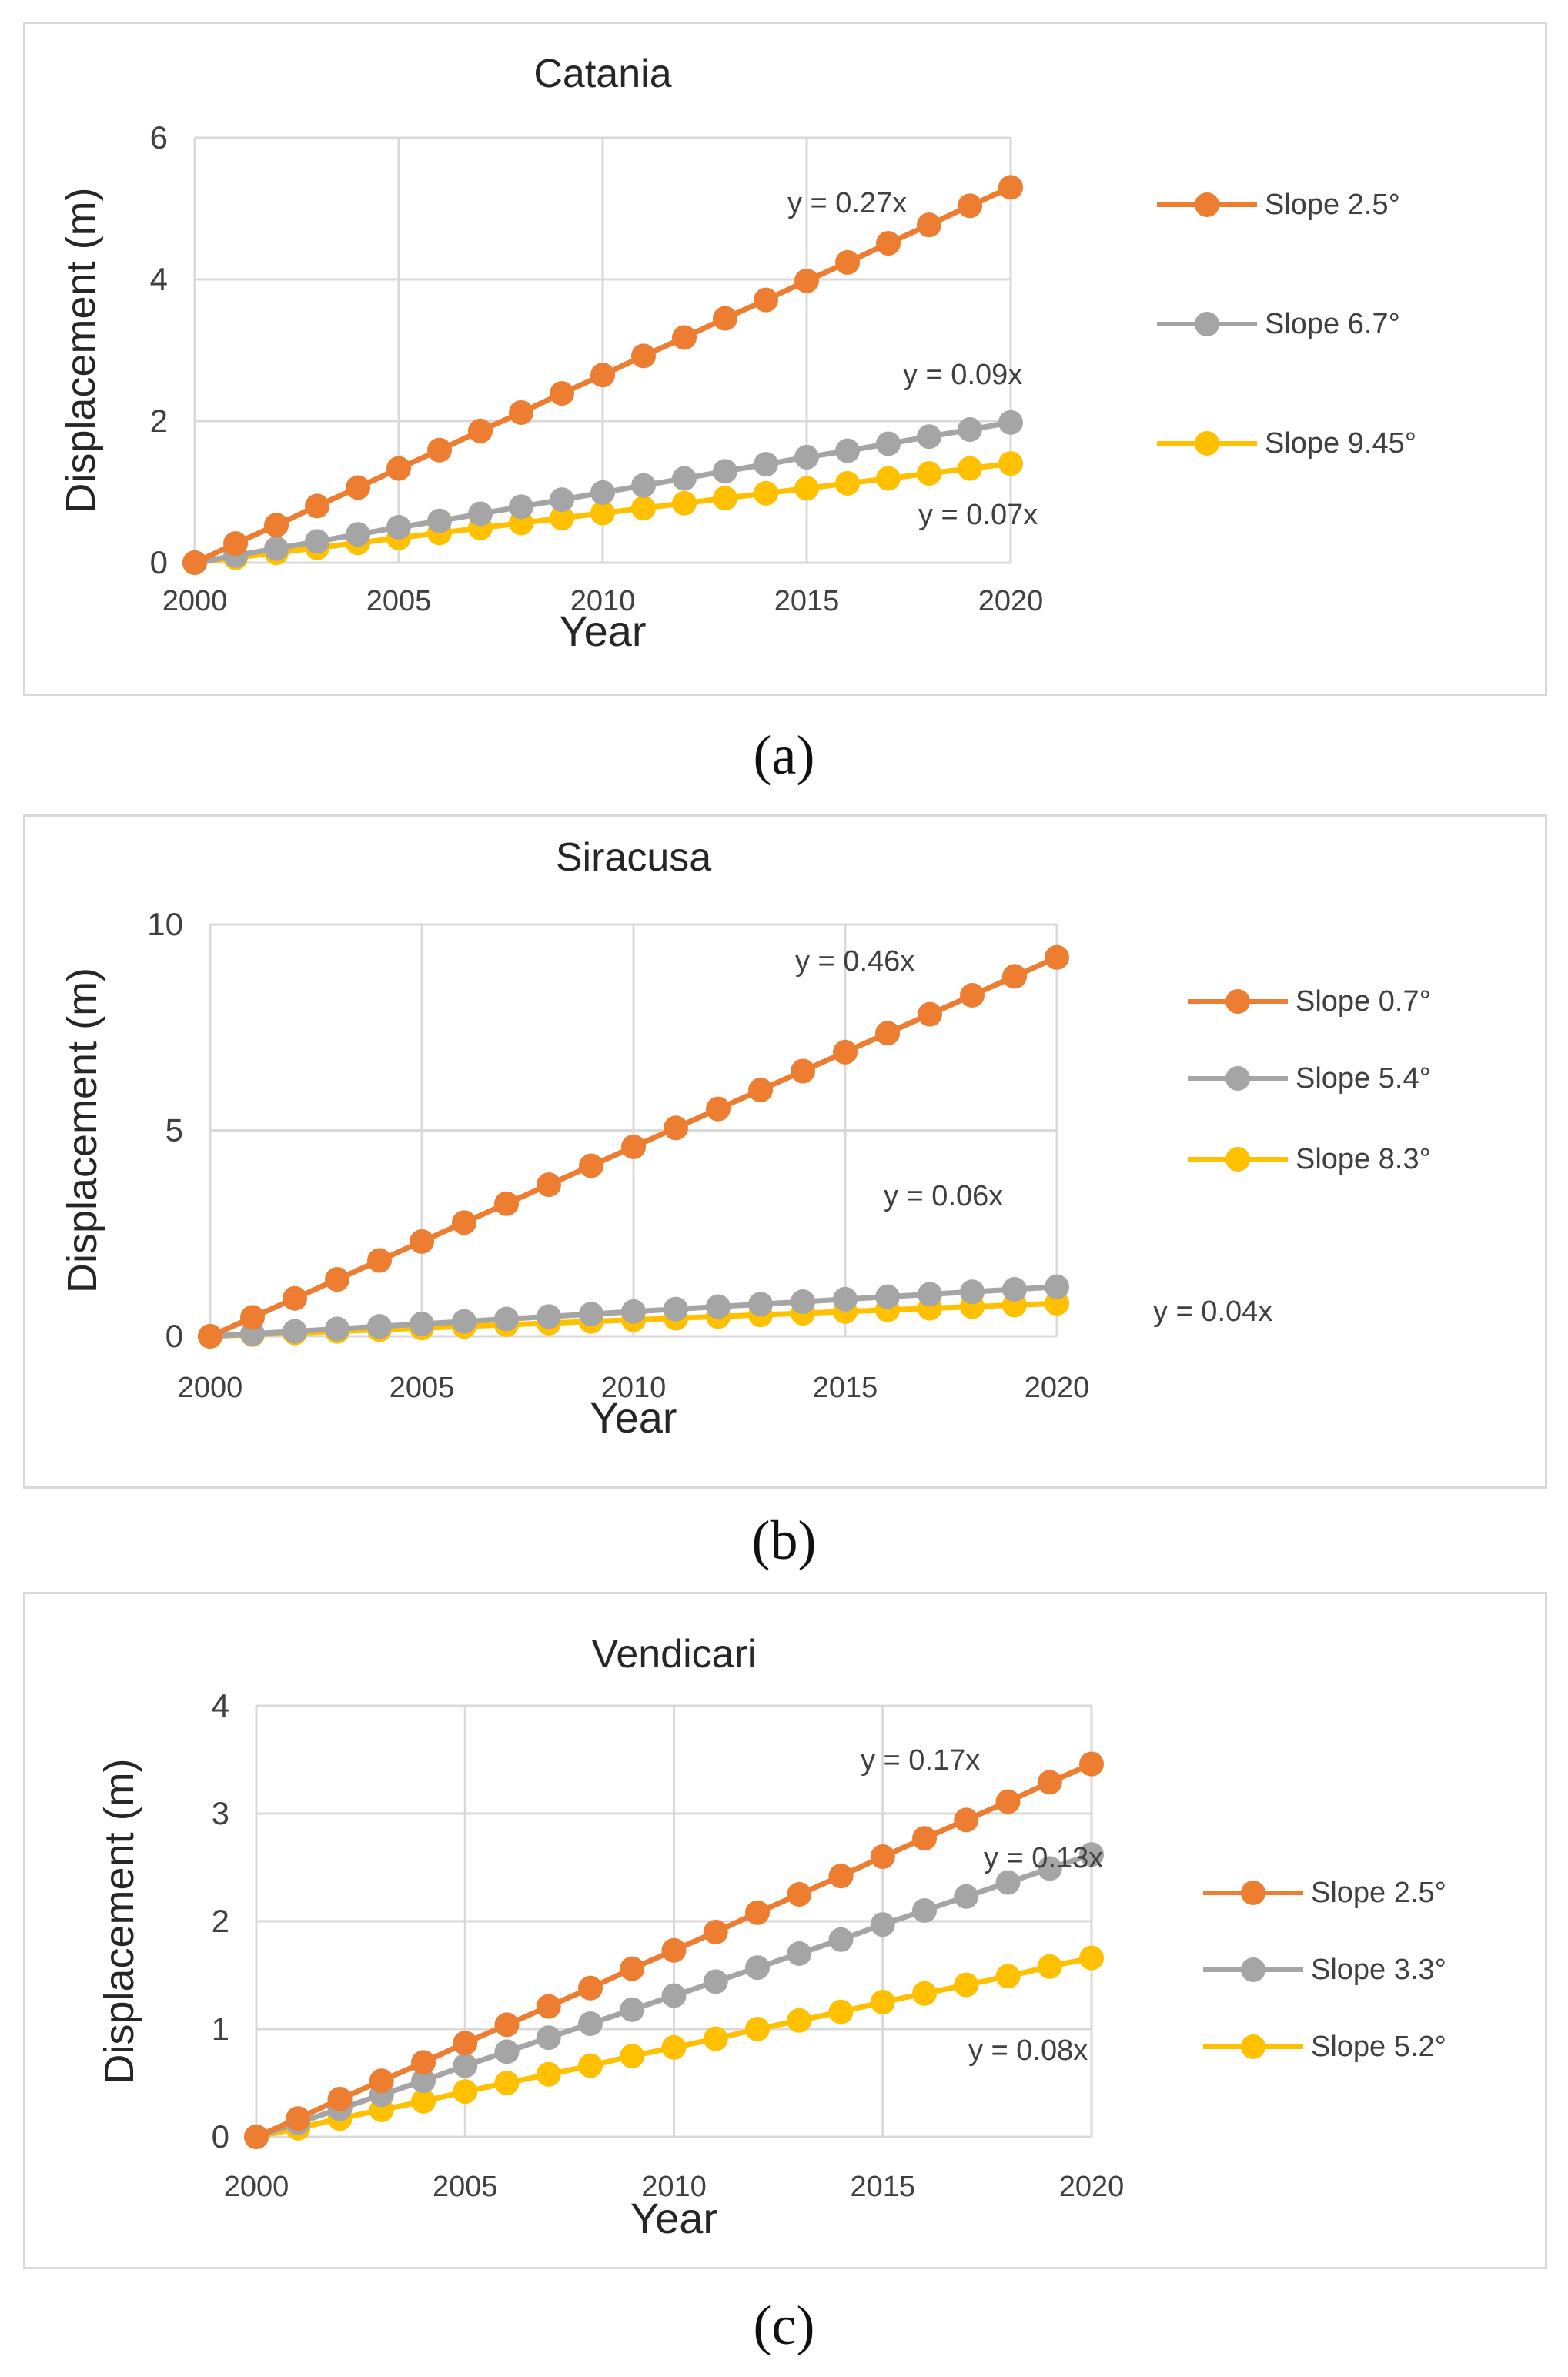  What do you see at coordinates (978, 515) in the screenshot?
I see `trendline-equation: y = 0.07x` at bounding box center [978, 515].